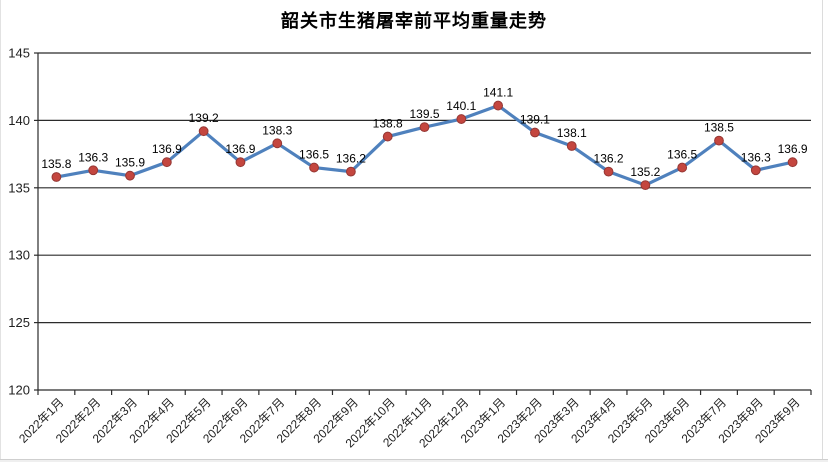 Image resolution: width=828 pixels, height=462 pixels. What do you see at coordinates (645, 172) in the screenshot?
I see `data-label: 135.2` at bounding box center [645, 172].